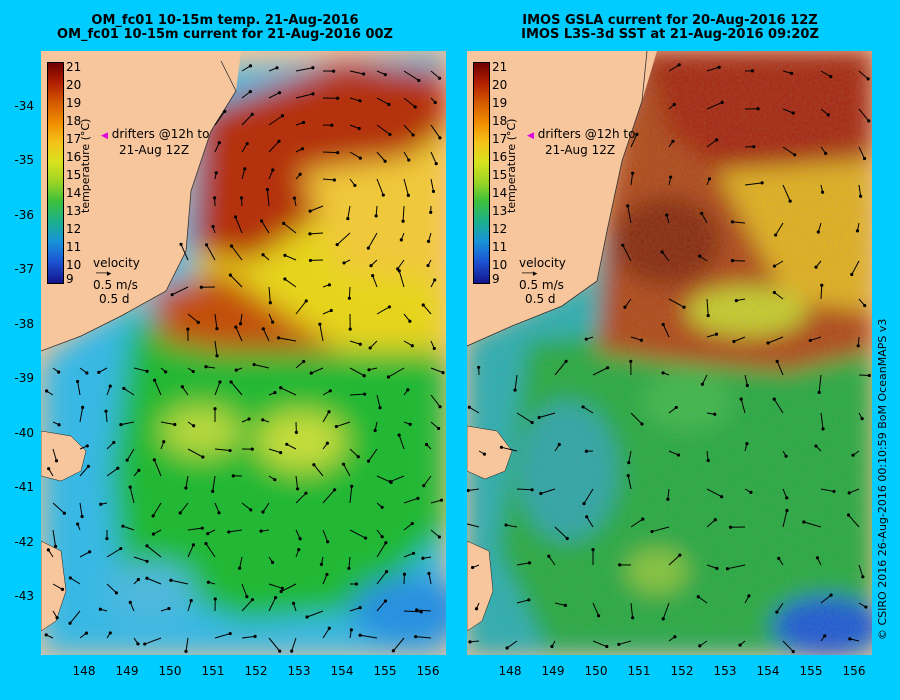 The image size is (900, 700). Describe the element at coordinates (500, 229) in the screenshot. I see `colorbar-tick: 12` at that location.